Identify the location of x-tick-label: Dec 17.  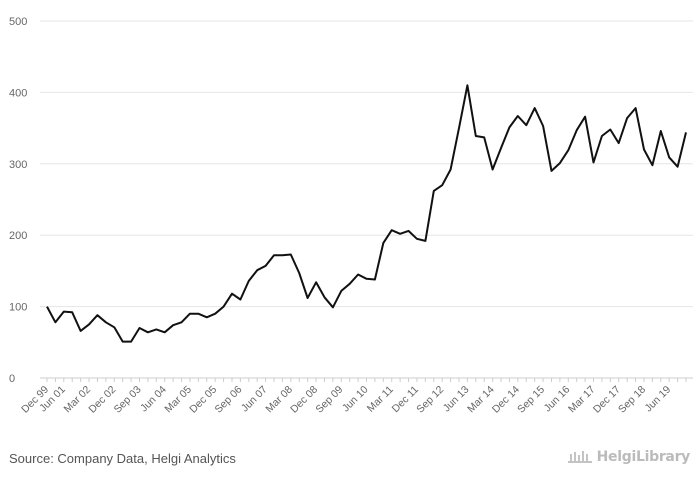
(607, 400).